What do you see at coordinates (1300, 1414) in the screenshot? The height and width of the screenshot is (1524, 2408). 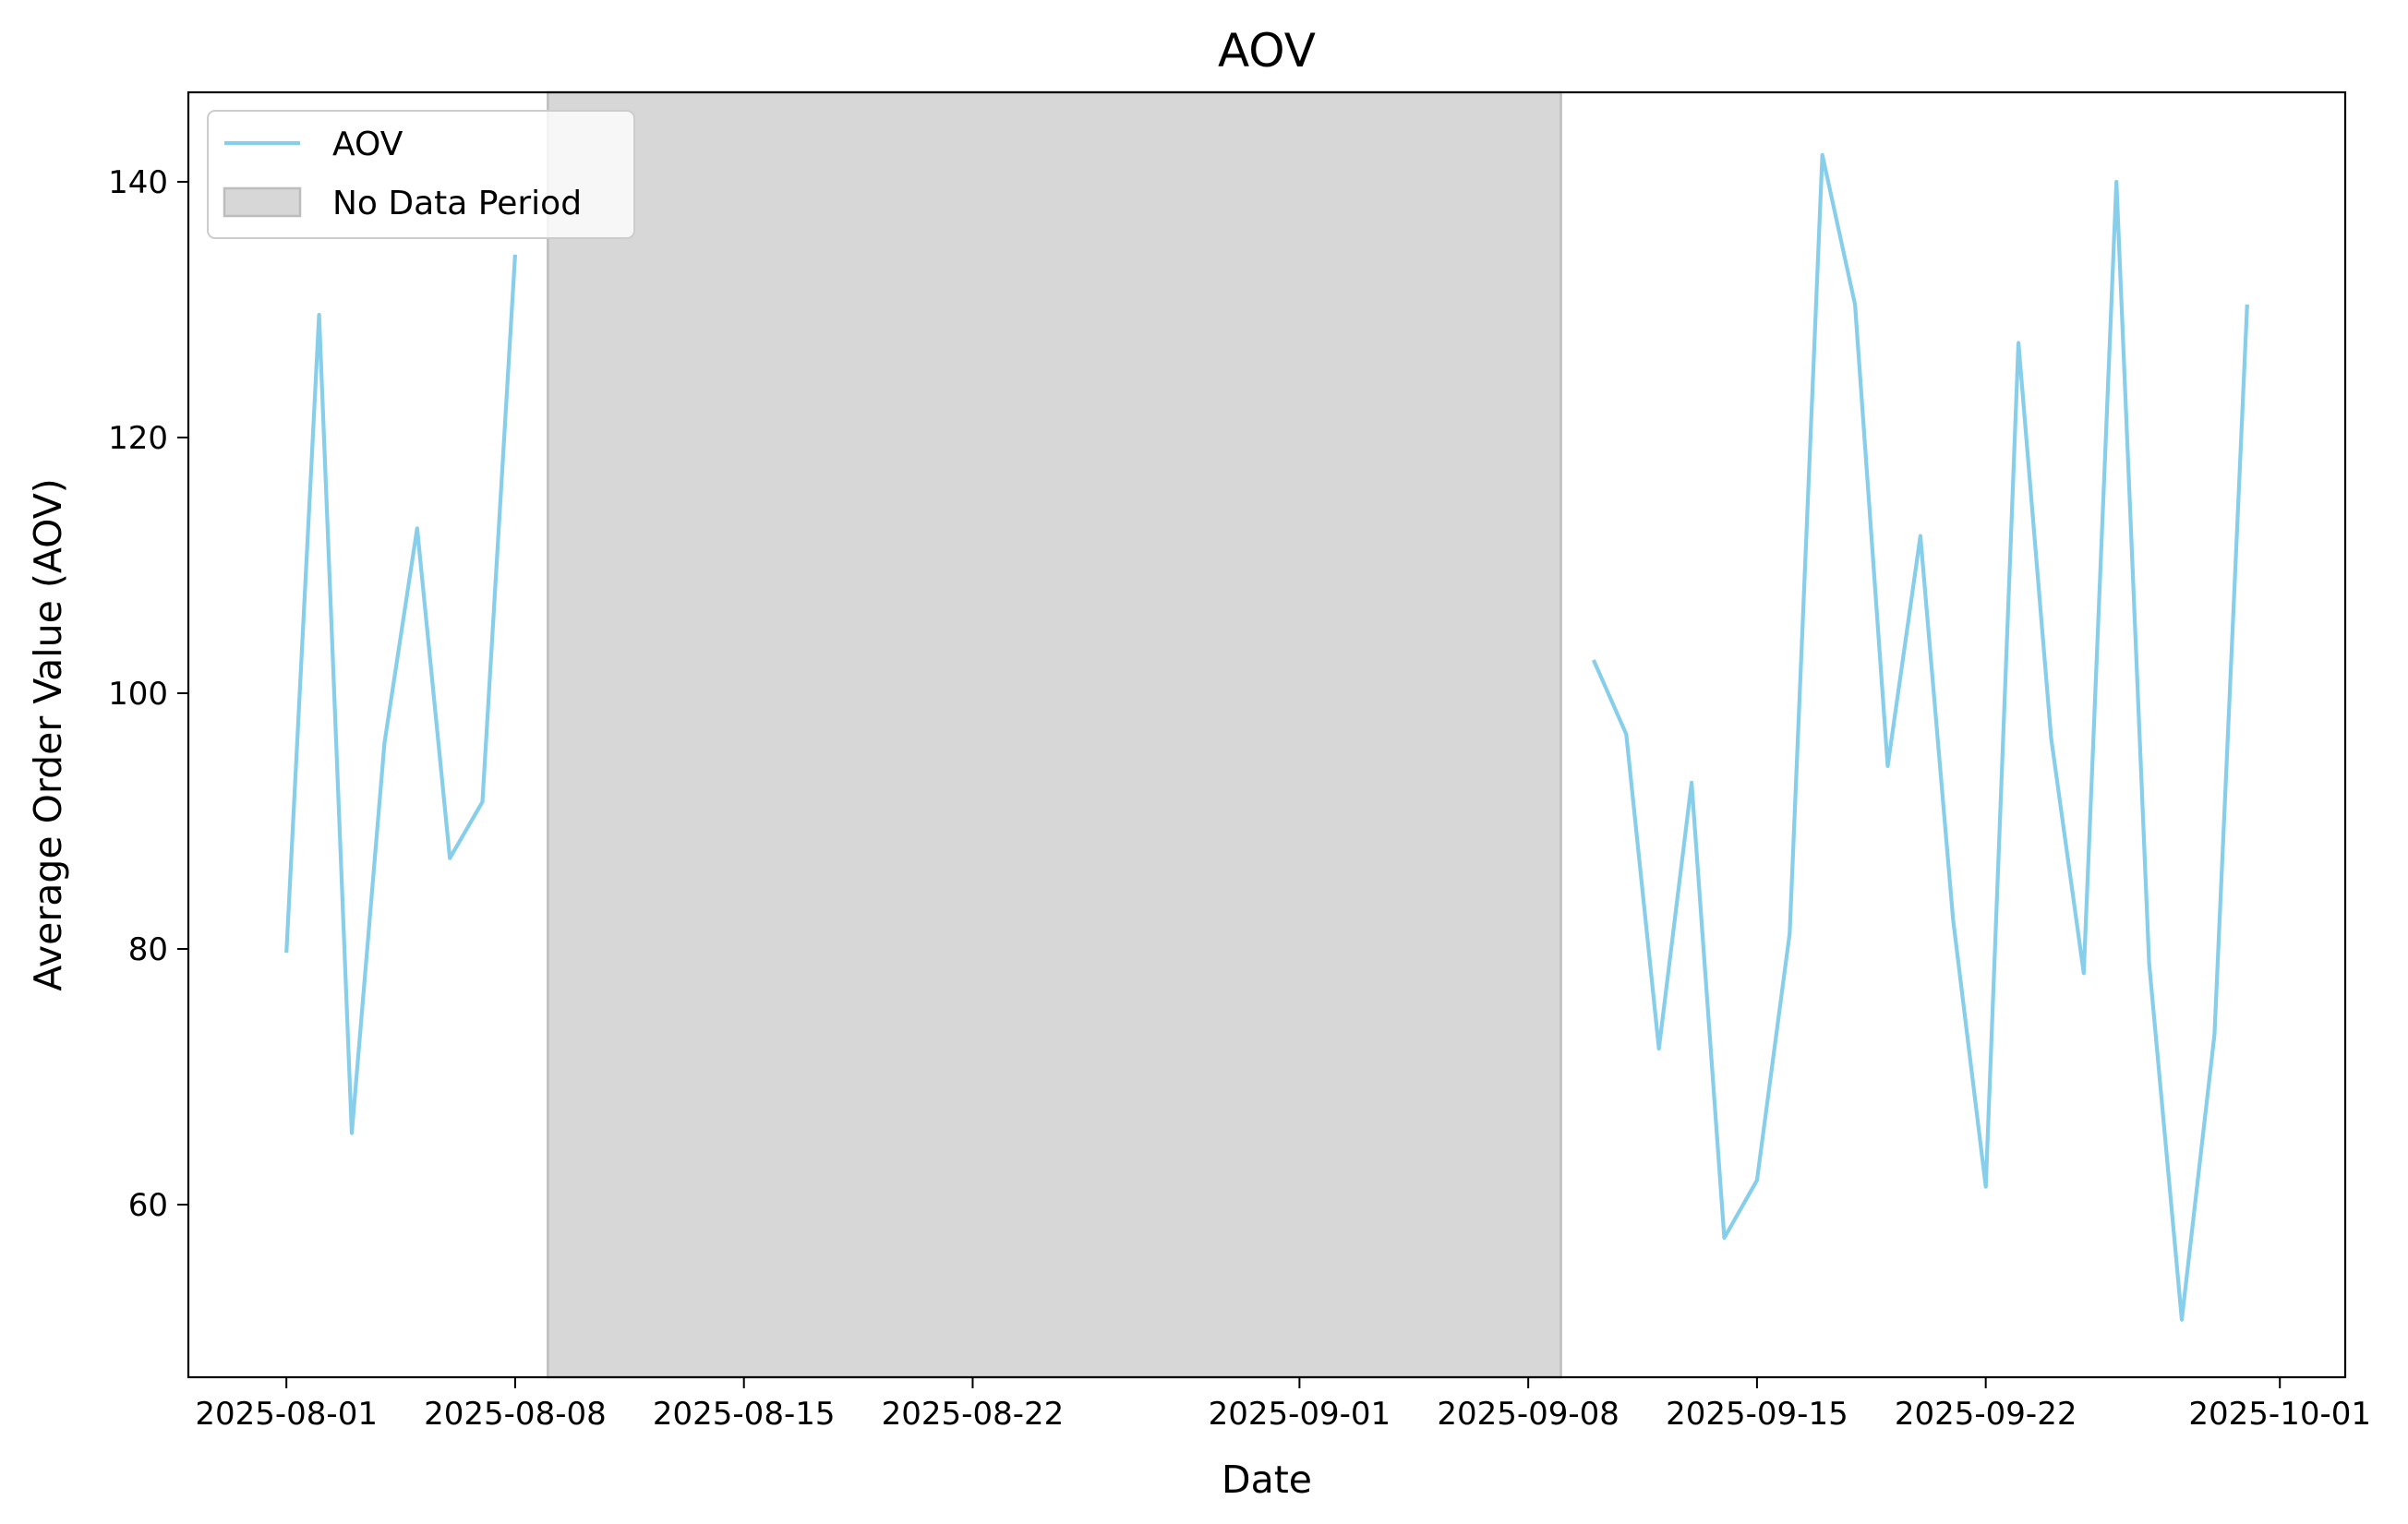 I see `x-tick-label: 2025-09-01` at bounding box center [1300, 1414].